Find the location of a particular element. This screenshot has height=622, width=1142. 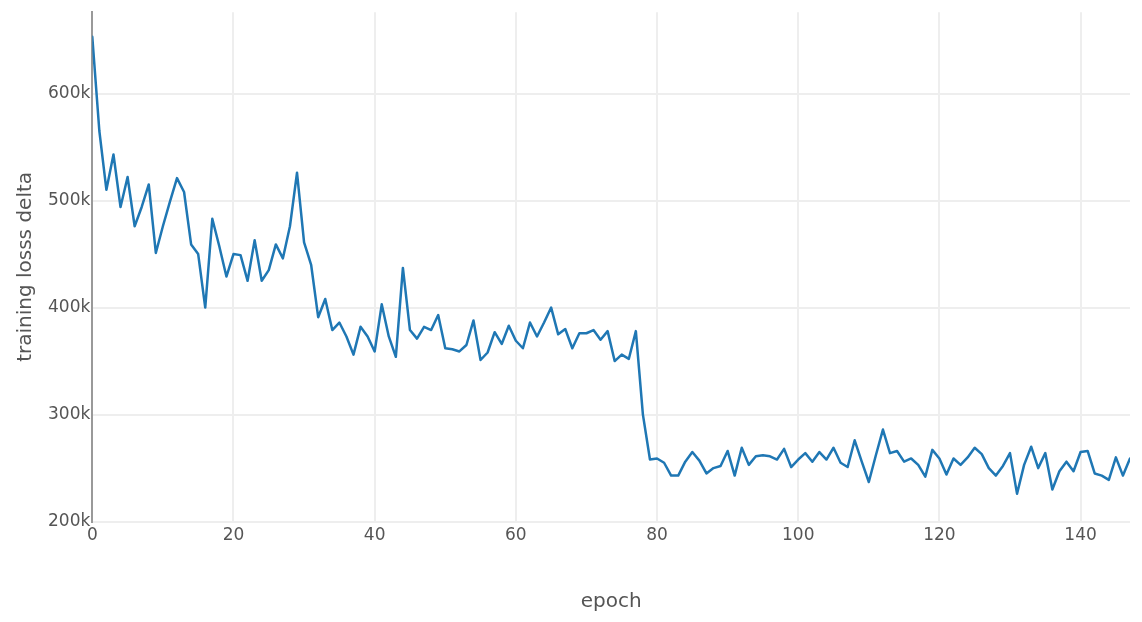

x-tick-label: 60 is located at coordinates (516, 534).